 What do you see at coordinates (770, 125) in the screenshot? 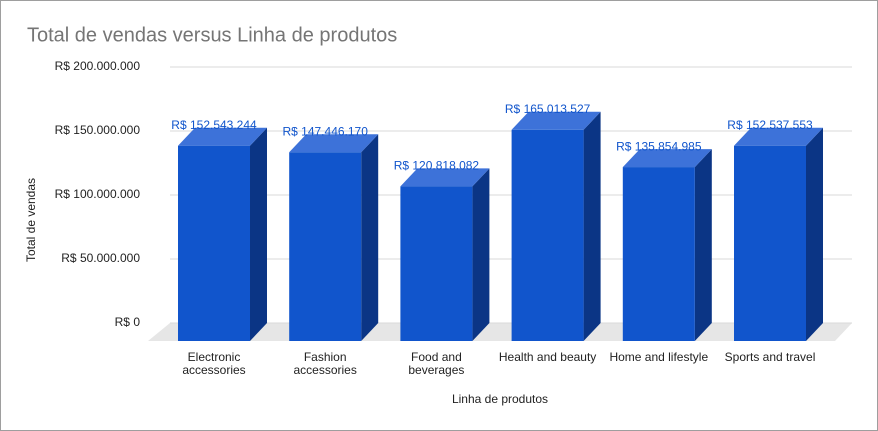
I see `value-label: R$ 152.537.553` at bounding box center [770, 125].